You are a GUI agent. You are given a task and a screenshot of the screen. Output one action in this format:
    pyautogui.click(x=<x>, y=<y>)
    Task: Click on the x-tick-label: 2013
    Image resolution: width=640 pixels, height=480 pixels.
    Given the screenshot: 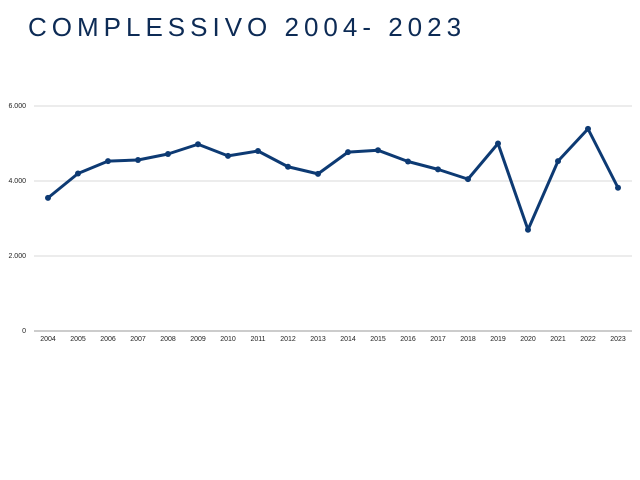 What is the action you would take?
    pyautogui.click(x=318, y=339)
    